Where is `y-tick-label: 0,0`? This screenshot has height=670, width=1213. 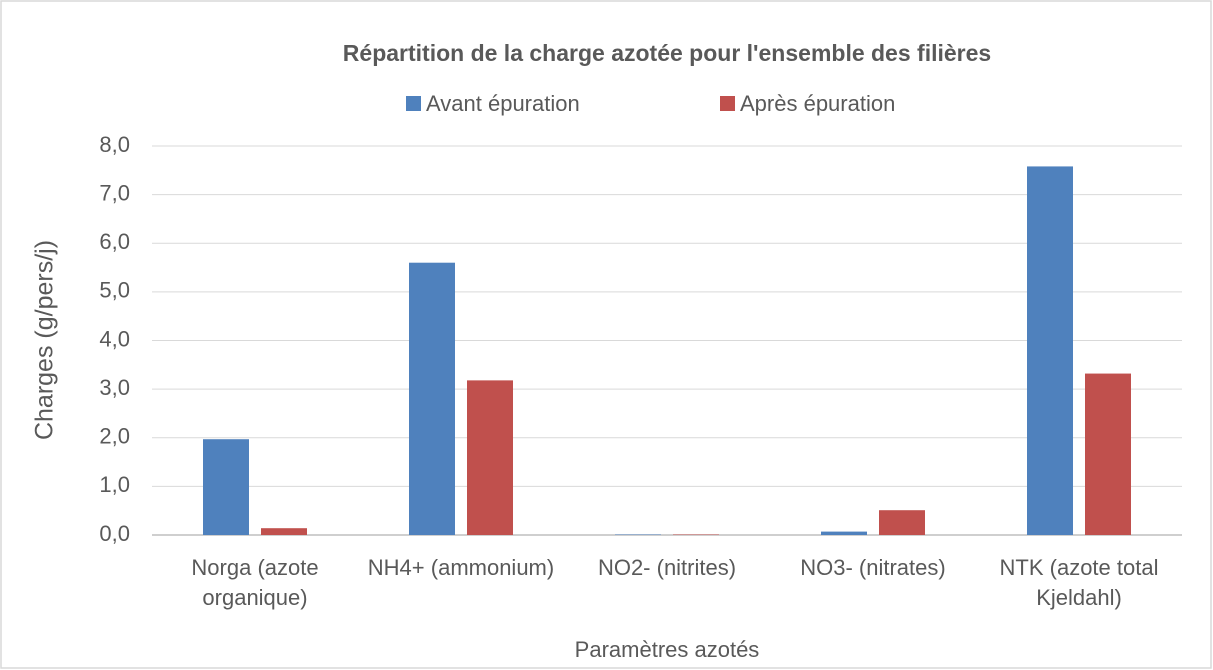 y-tick-label: 0,0 is located at coordinates (114, 533).